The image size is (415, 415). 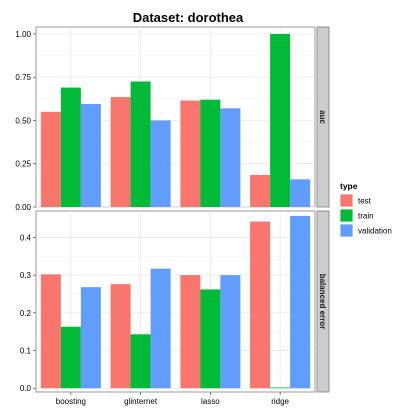 What do you see at coordinates (280, 401) in the screenshot?
I see `x-tick-label: ridge` at bounding box center [280, 401].